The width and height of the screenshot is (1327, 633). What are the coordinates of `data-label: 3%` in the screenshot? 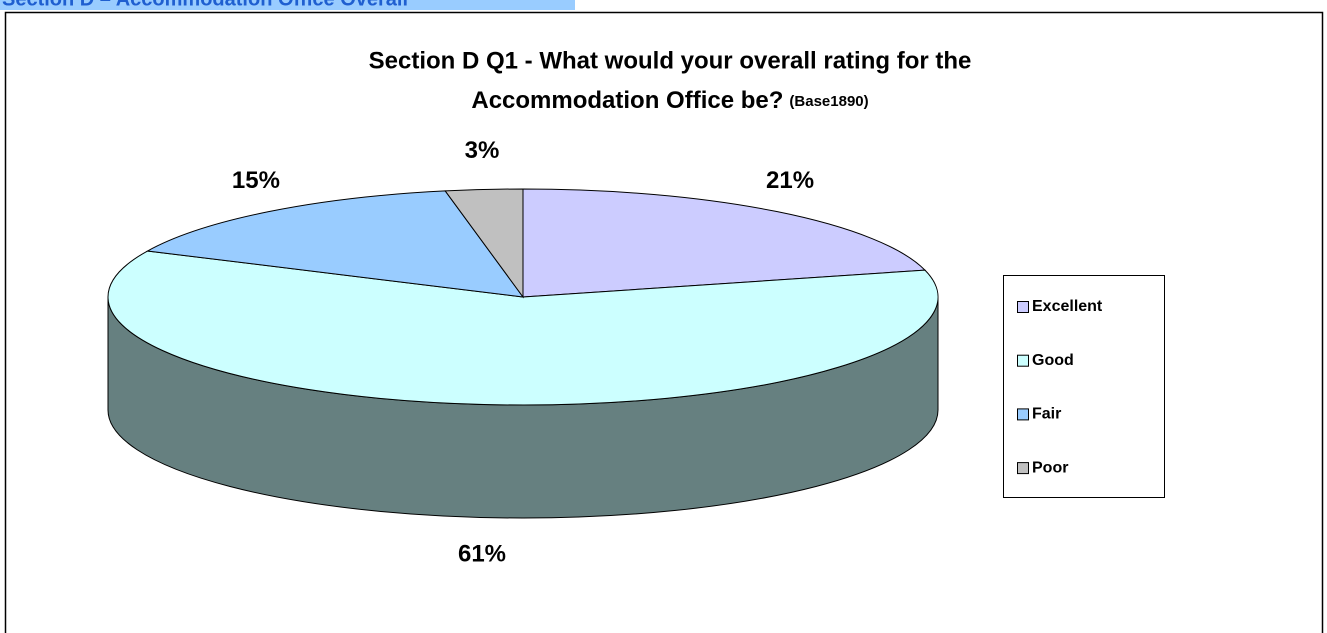 It's located at (482, 150).